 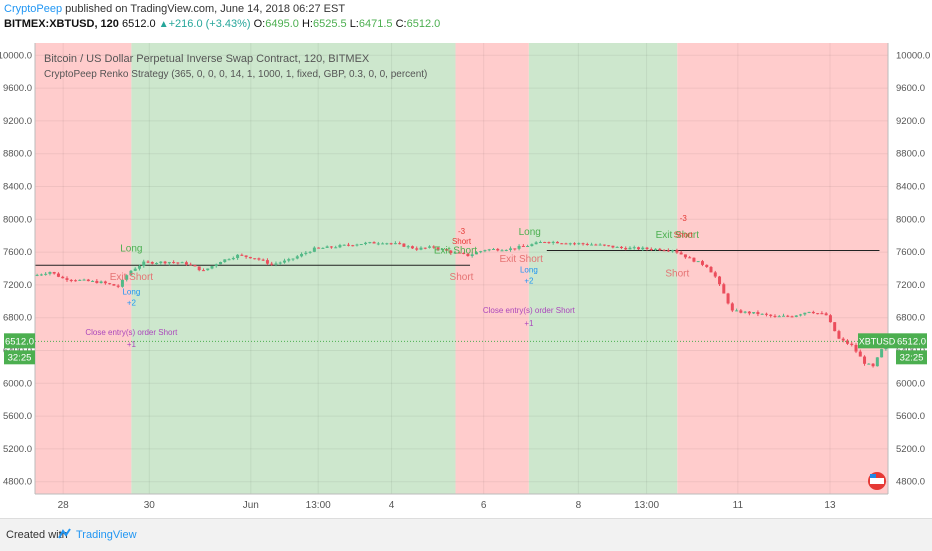 I want to click on y-tick-label-right: 7200.0, so click(x=910, y=285).